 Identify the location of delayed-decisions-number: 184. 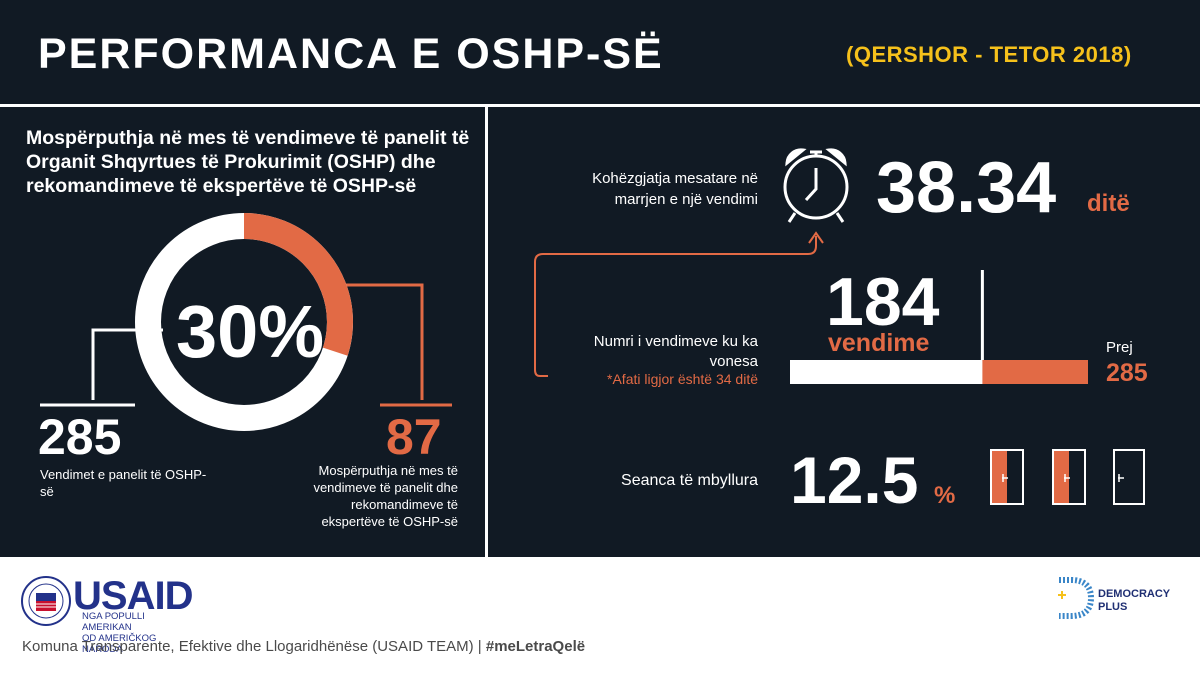
(883, 302).